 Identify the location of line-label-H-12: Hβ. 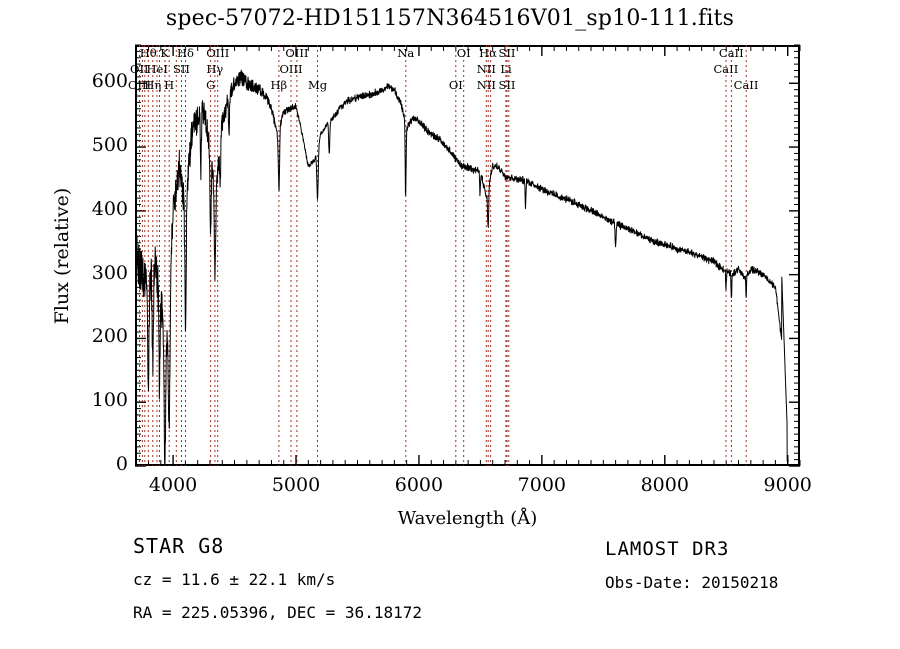
(279, 85).